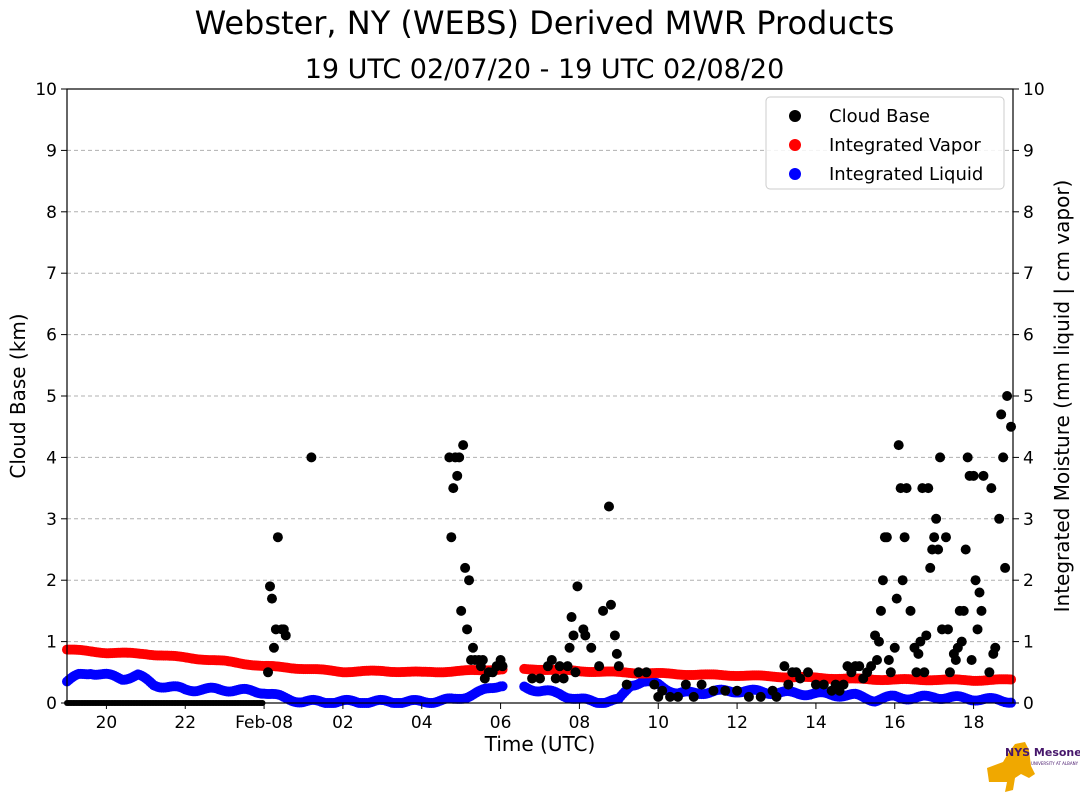  Describe the element at coordinates (51, 704) in the screenshot. I see `y-tick-label: 0` at that location.